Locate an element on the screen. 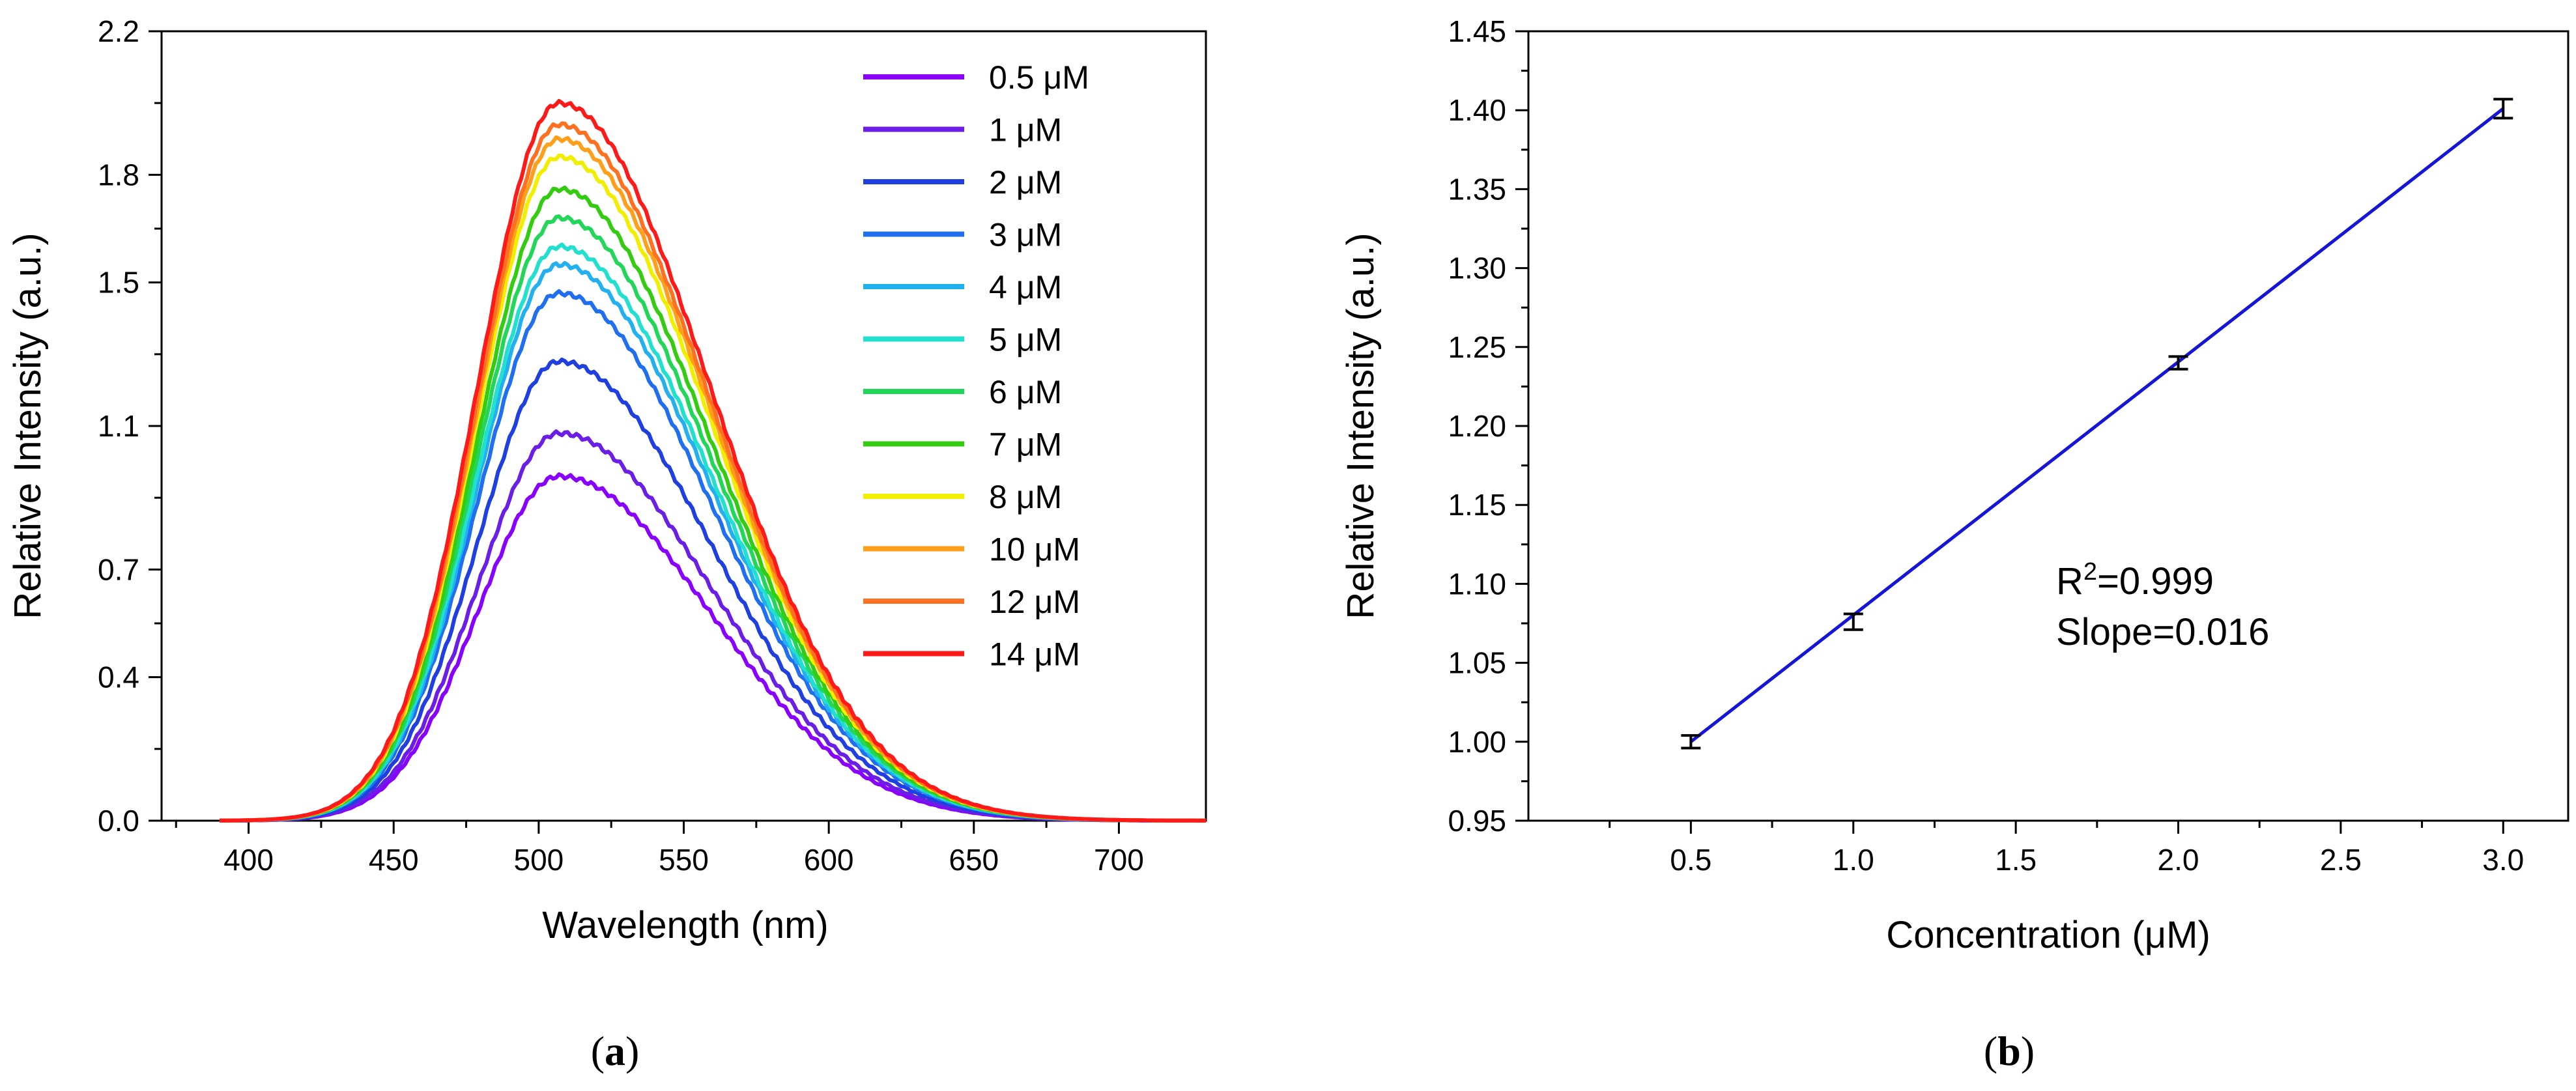  panel-a-label: (a) is located at coordinates (615, 1051).